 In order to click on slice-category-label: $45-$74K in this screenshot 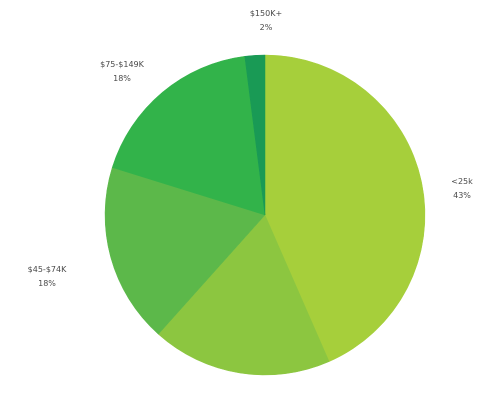, I will do `click(47, 269)`.